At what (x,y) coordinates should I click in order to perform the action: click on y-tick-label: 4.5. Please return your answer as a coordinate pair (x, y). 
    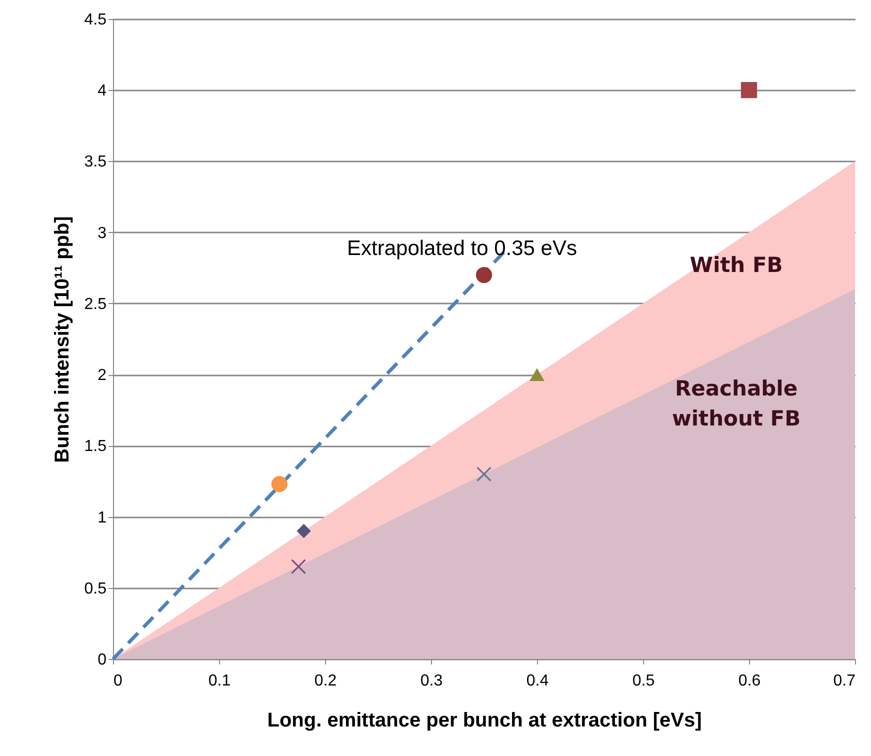
    Looking at the image, I should click on (95, 20).